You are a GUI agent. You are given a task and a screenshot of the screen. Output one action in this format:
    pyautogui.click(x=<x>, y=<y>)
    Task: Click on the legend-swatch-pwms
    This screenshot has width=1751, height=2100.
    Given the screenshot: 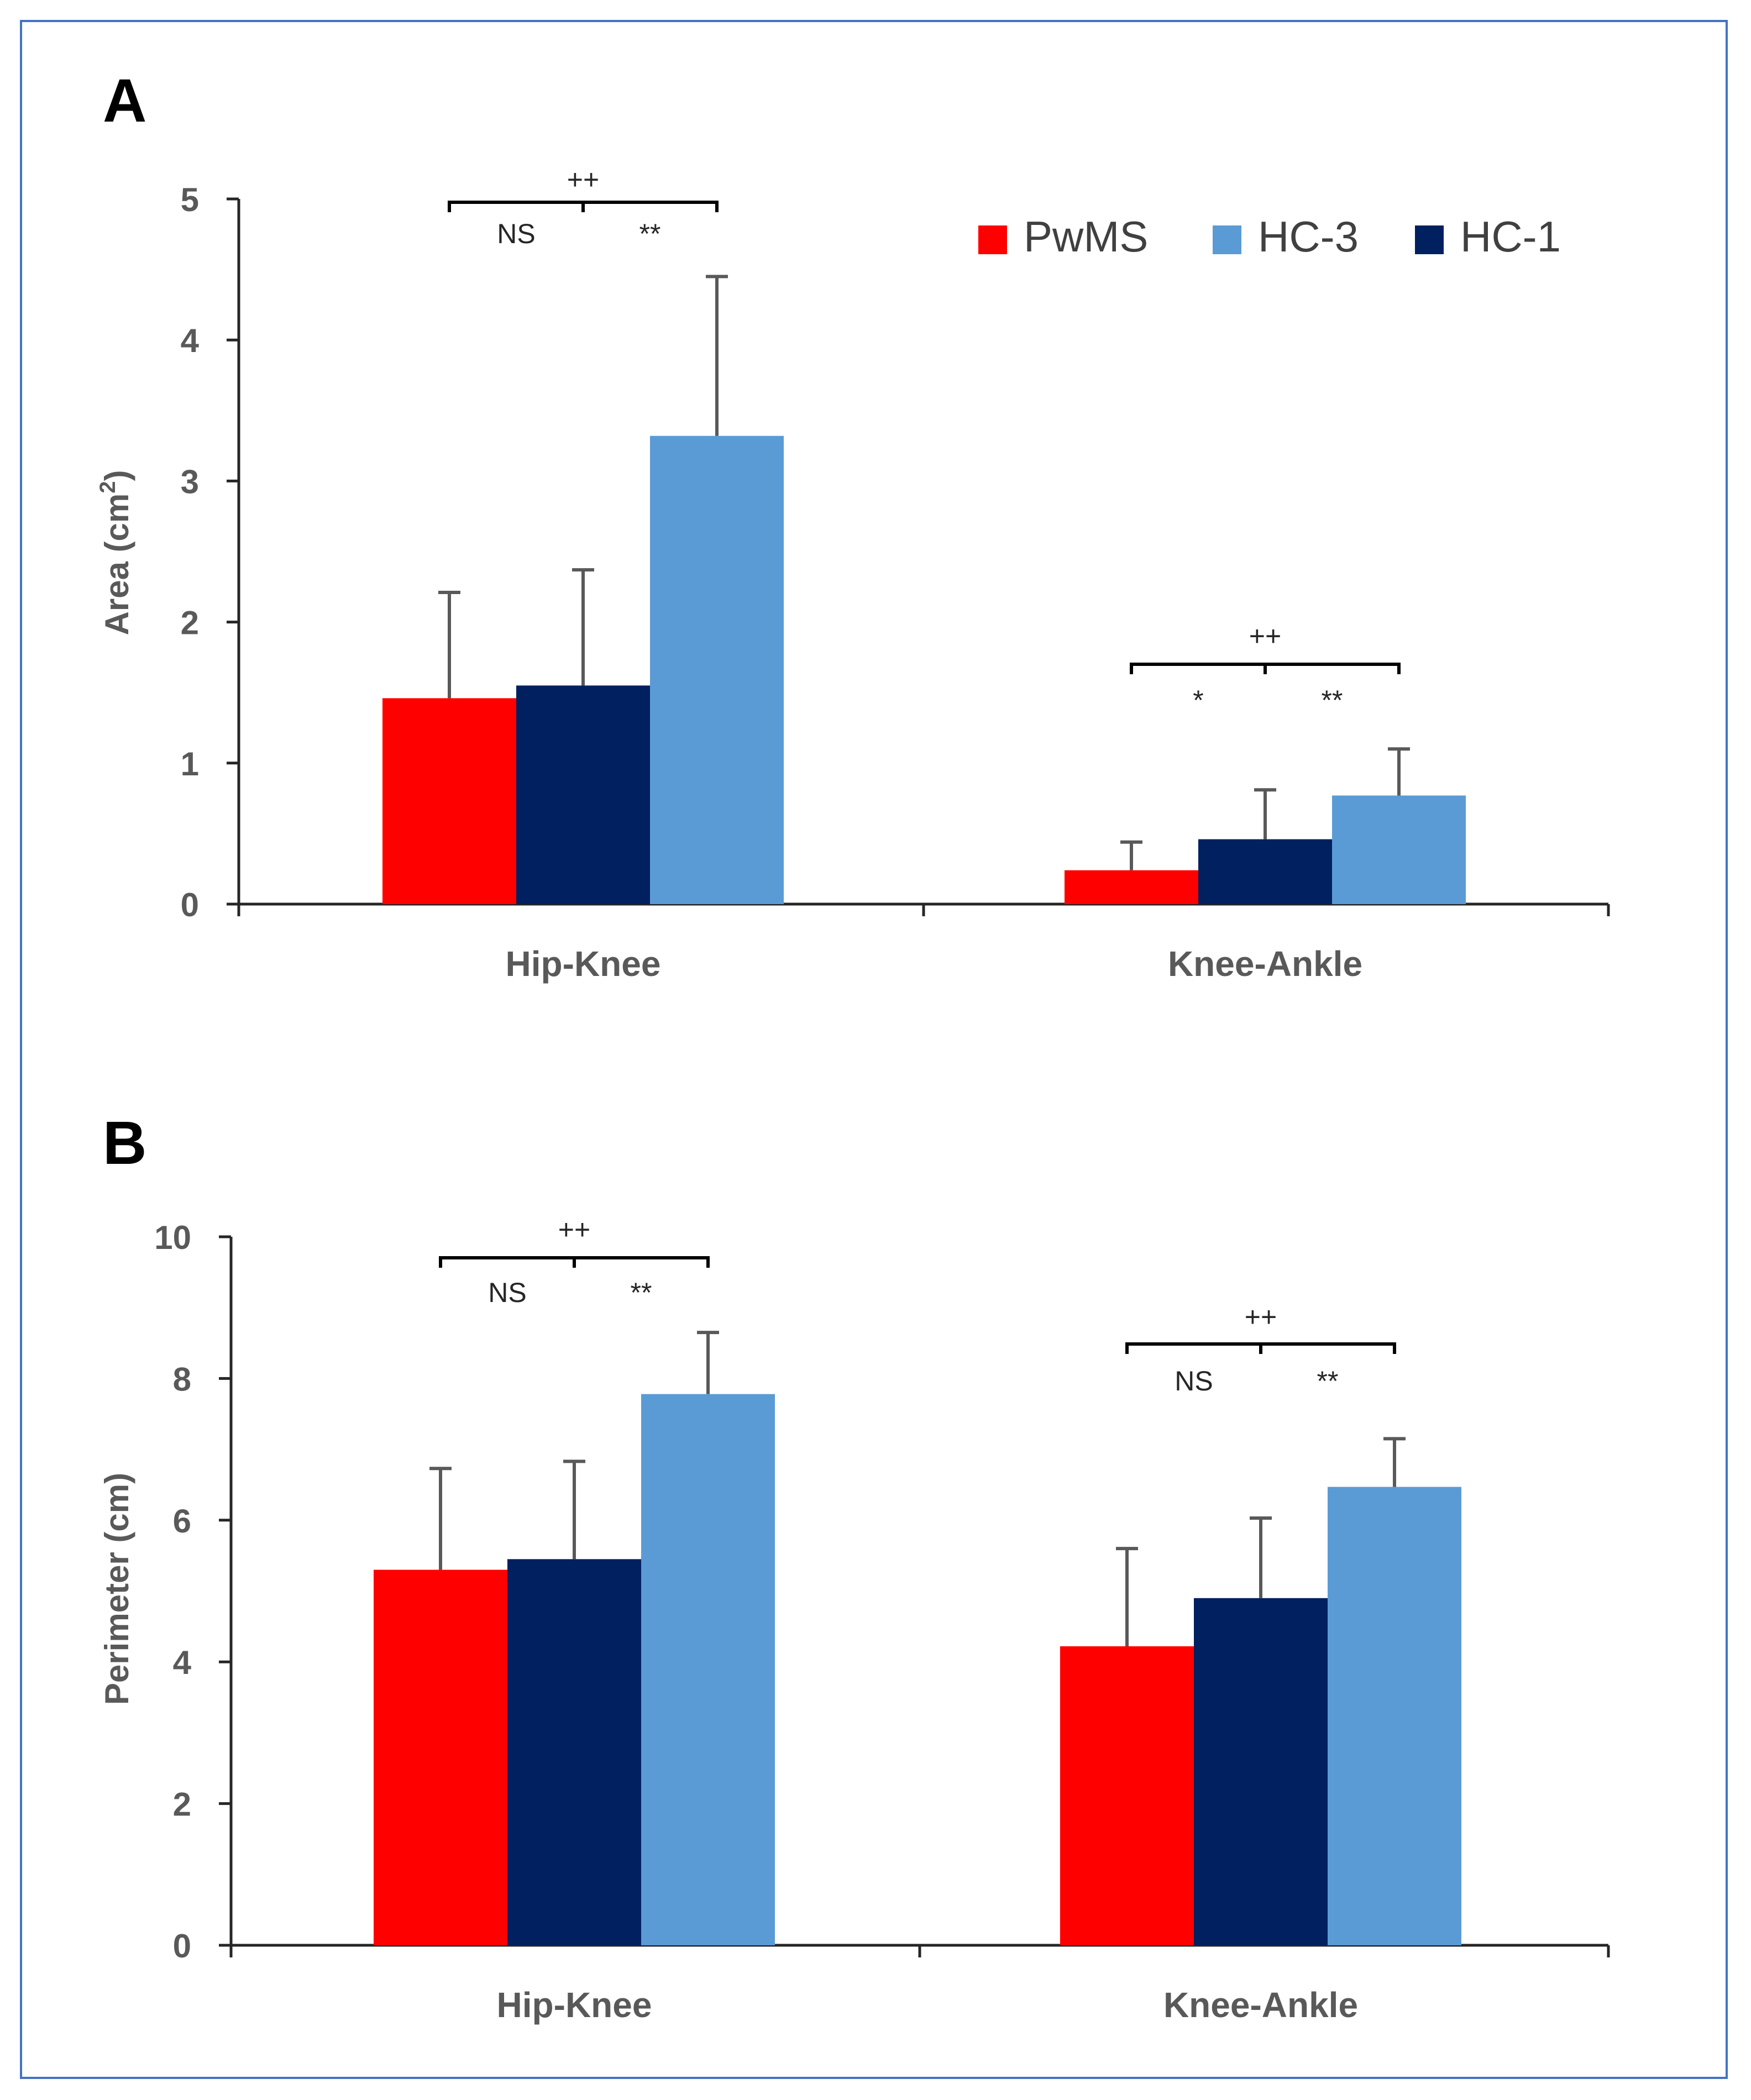 What is the action you would take?
    pyautogui.click(x=993, y=240)
    